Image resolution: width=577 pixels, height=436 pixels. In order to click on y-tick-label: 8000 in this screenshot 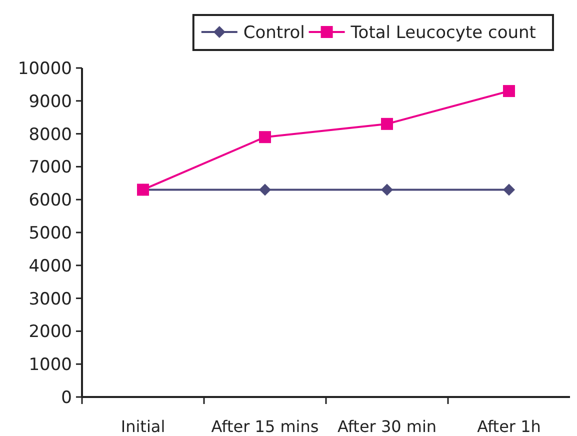, I will do `click(50, 134)`.